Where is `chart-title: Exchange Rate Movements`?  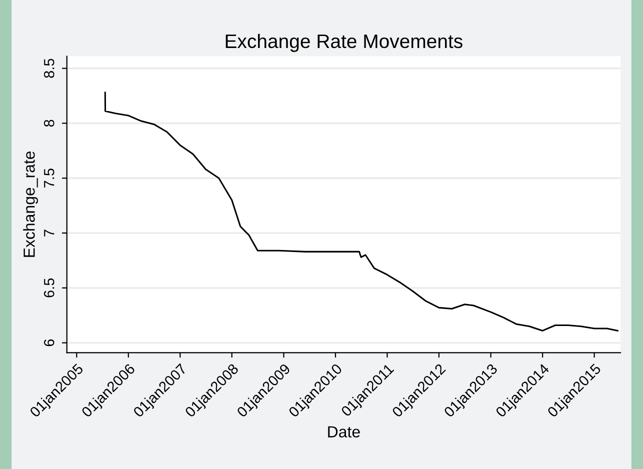 chart-title: Exchange Rate Movements is located at coordinates (344, 43).